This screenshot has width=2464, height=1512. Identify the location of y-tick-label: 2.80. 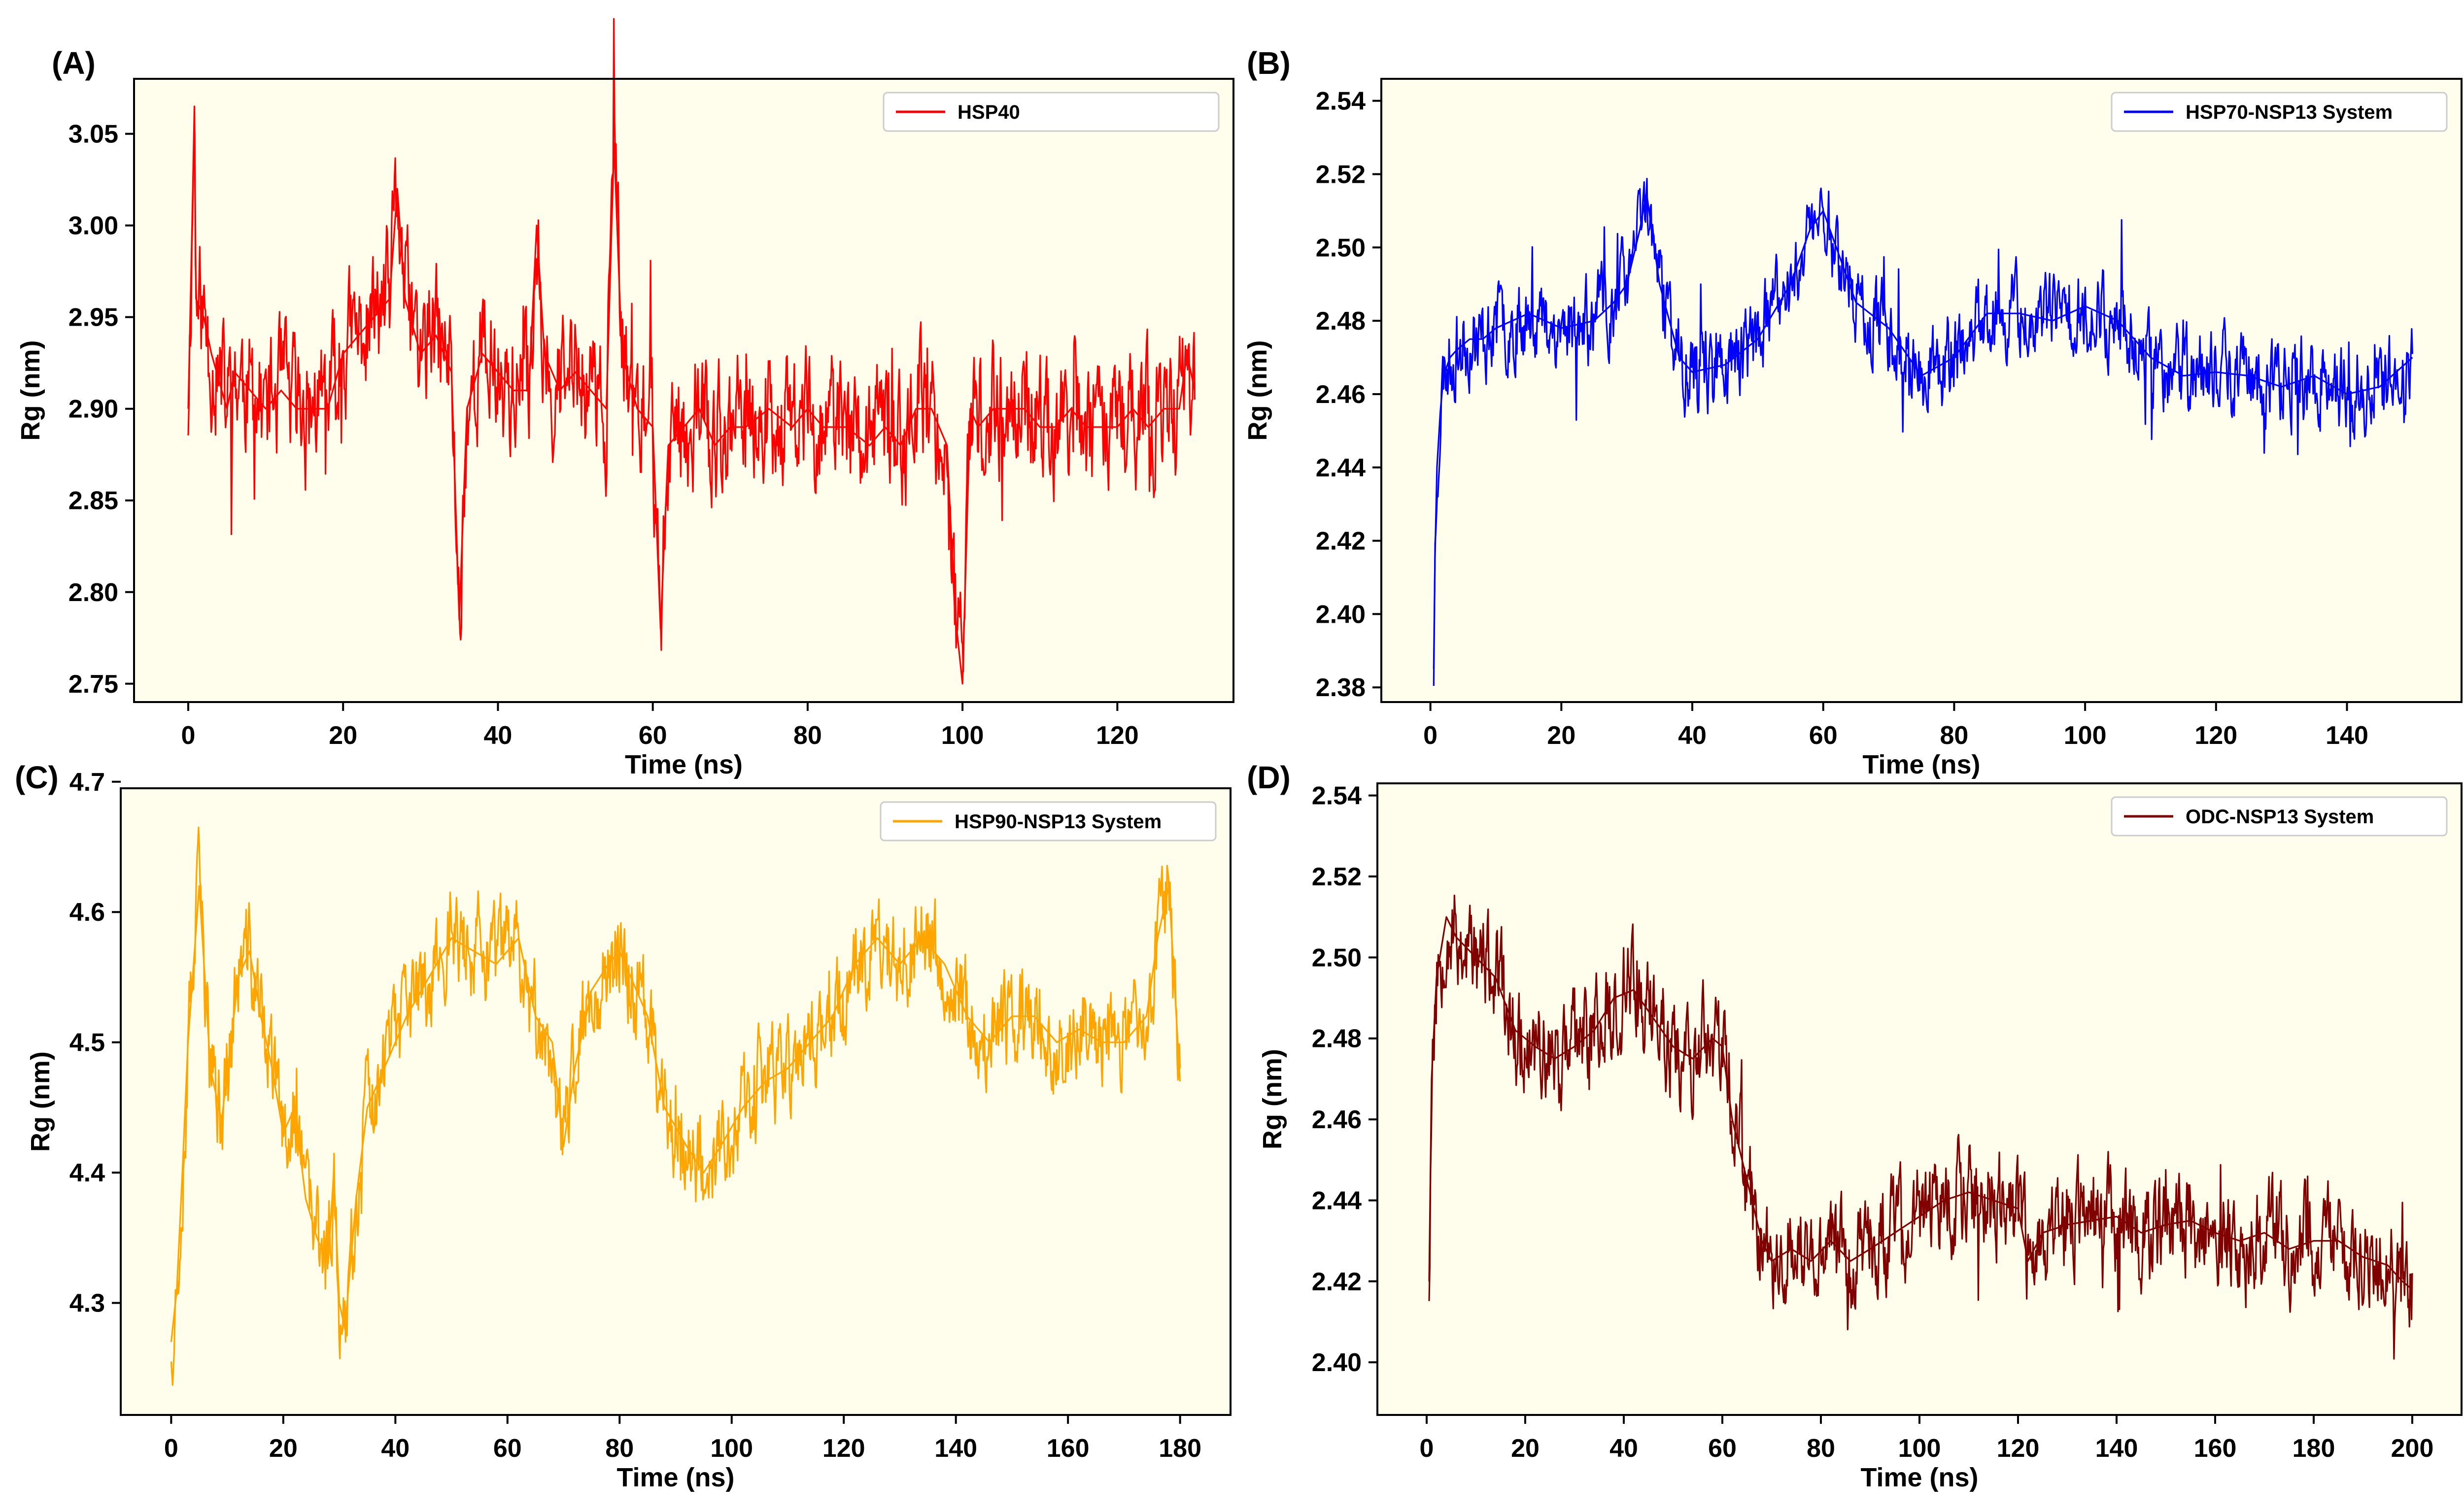
(93, 592).